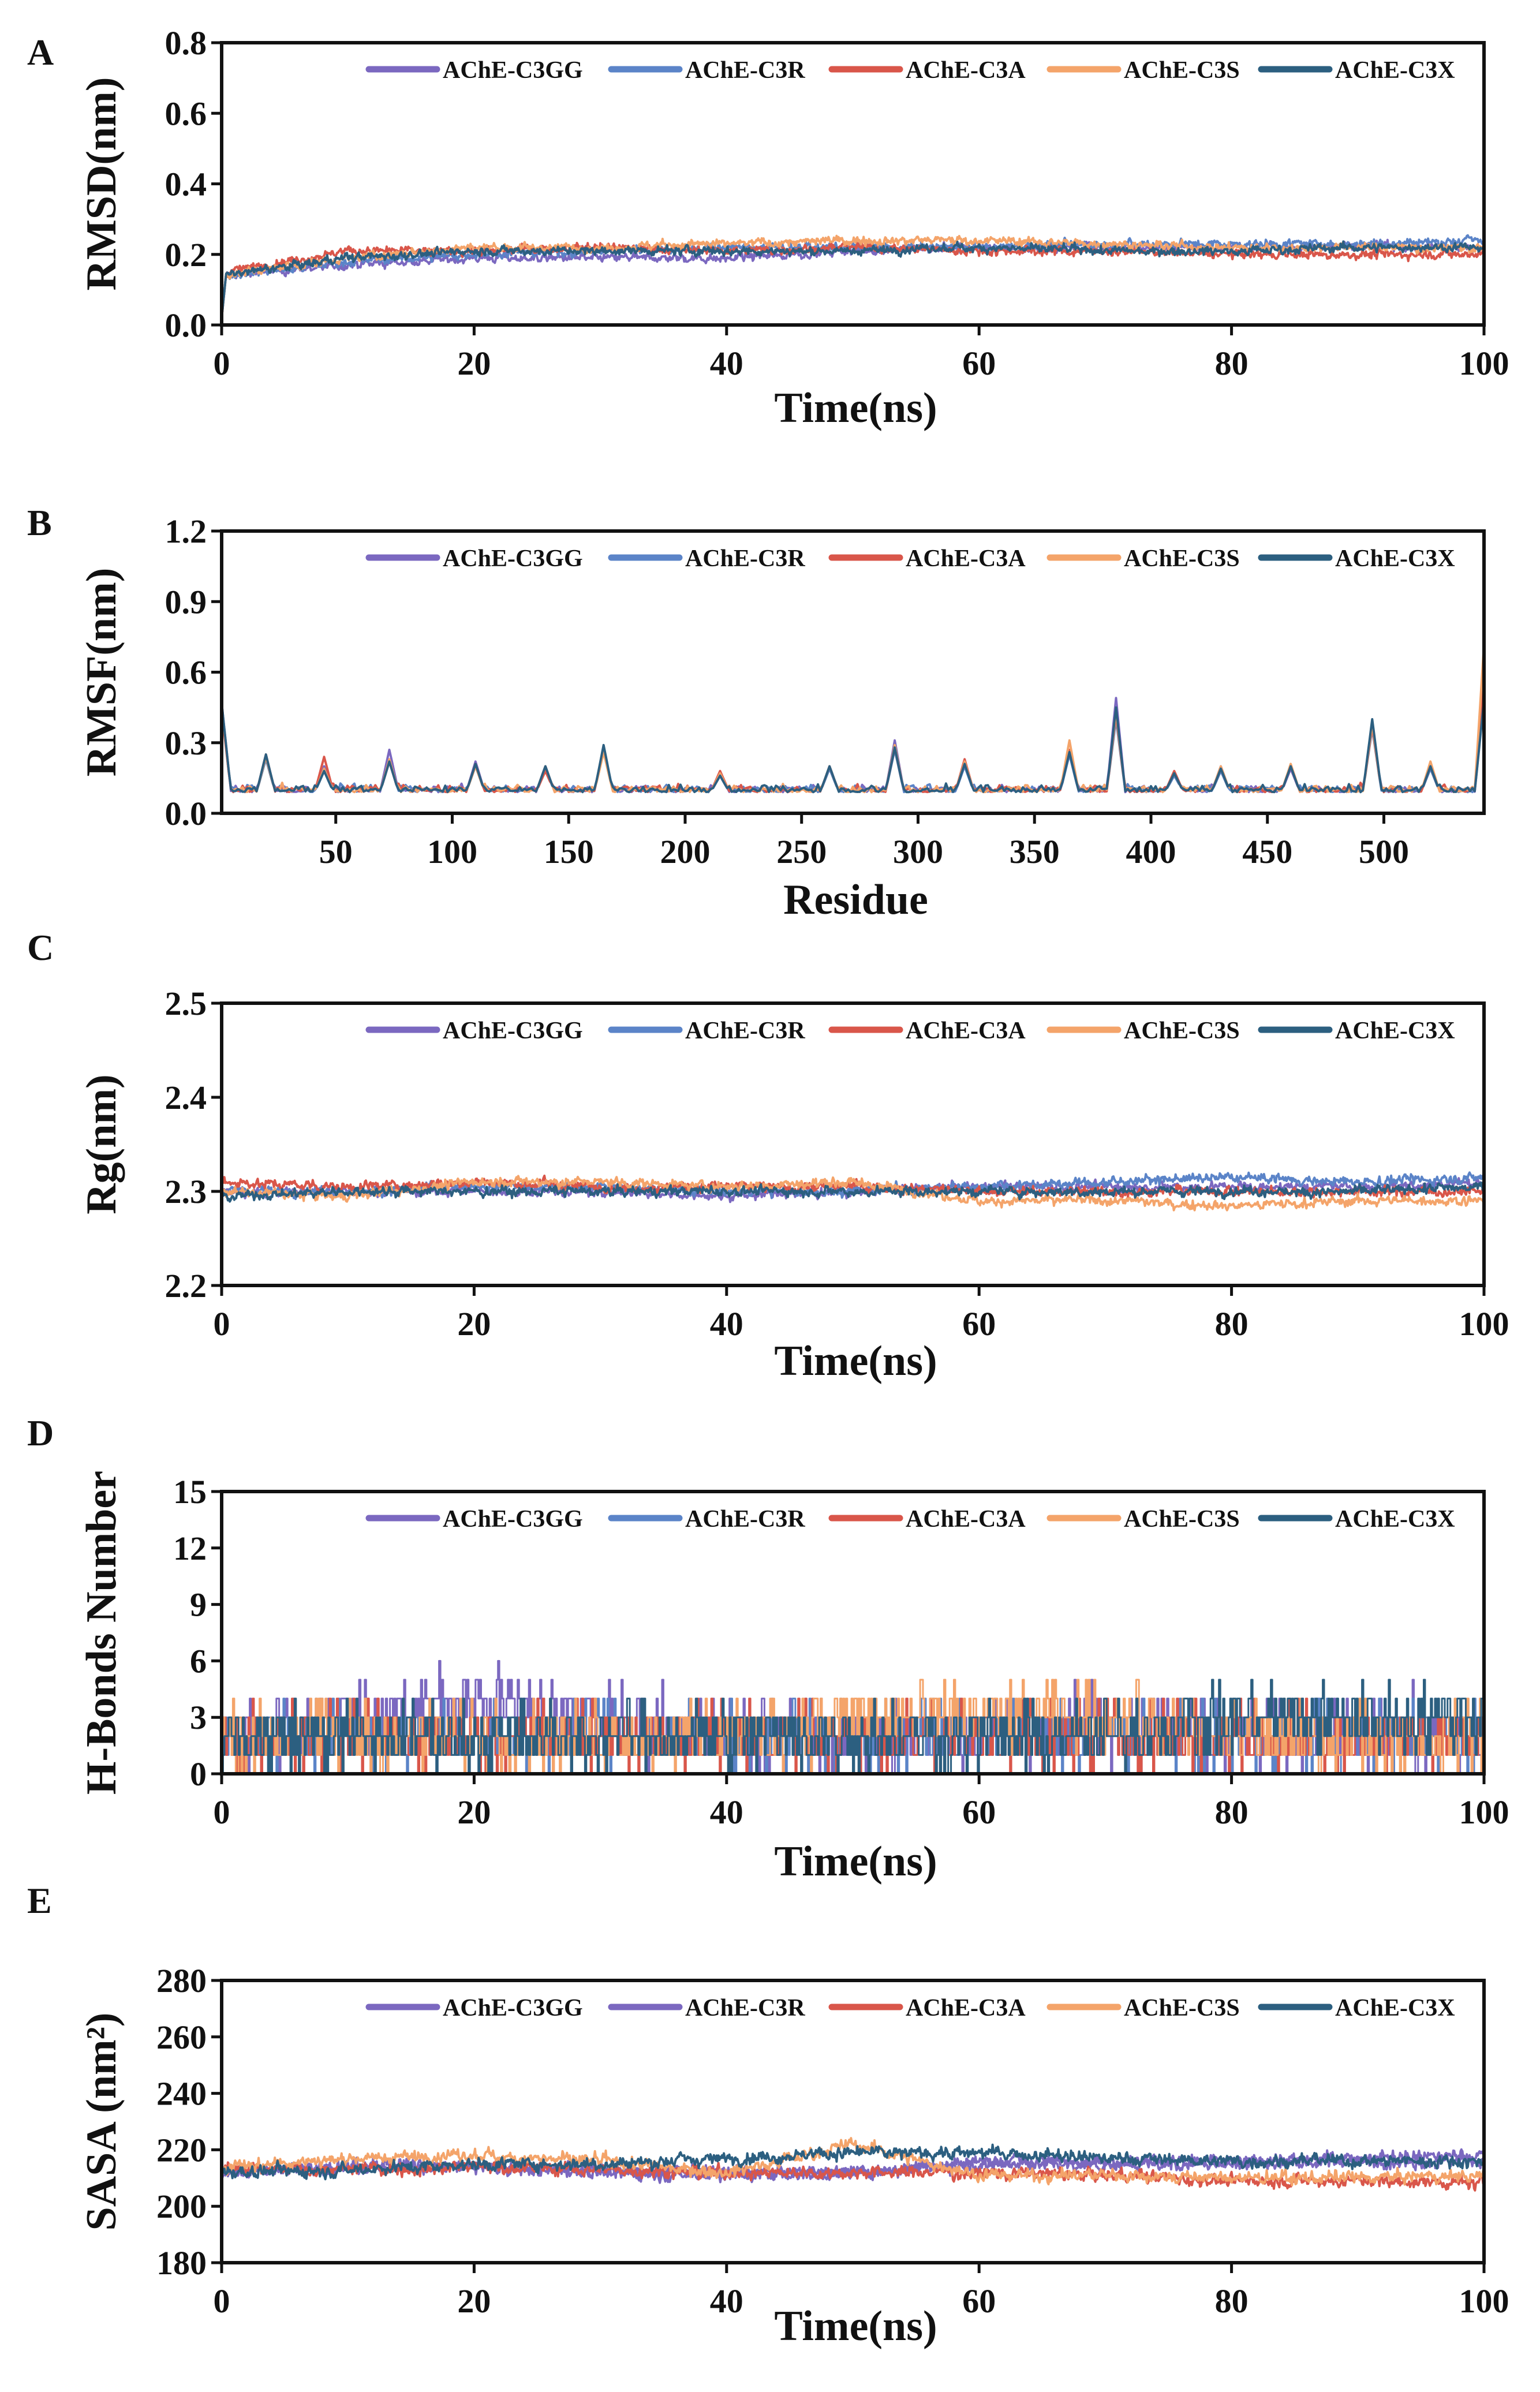  I want to click on y-tick-label: 2.2, so click(186, 1286).